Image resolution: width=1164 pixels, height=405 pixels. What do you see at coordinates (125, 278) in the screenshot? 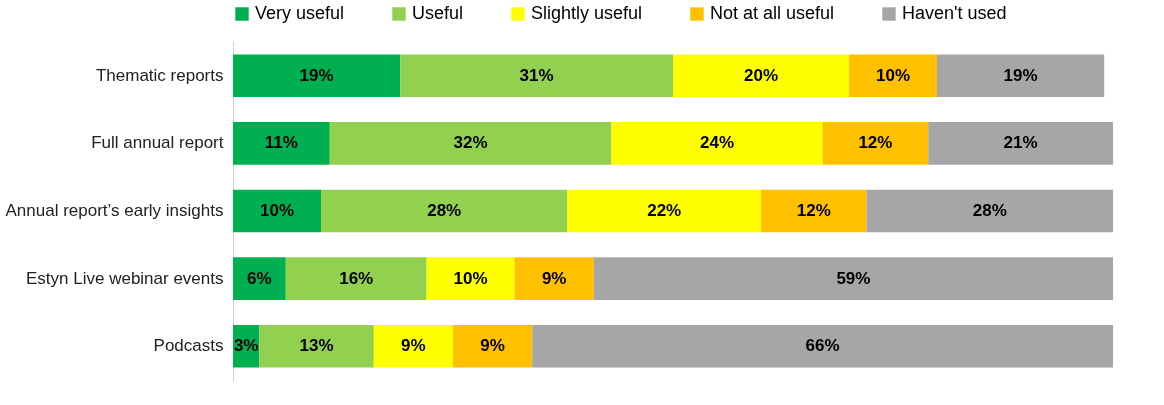
I see `y-tick-label: Estyn Live webinar events` at bounding box center [125, 278].